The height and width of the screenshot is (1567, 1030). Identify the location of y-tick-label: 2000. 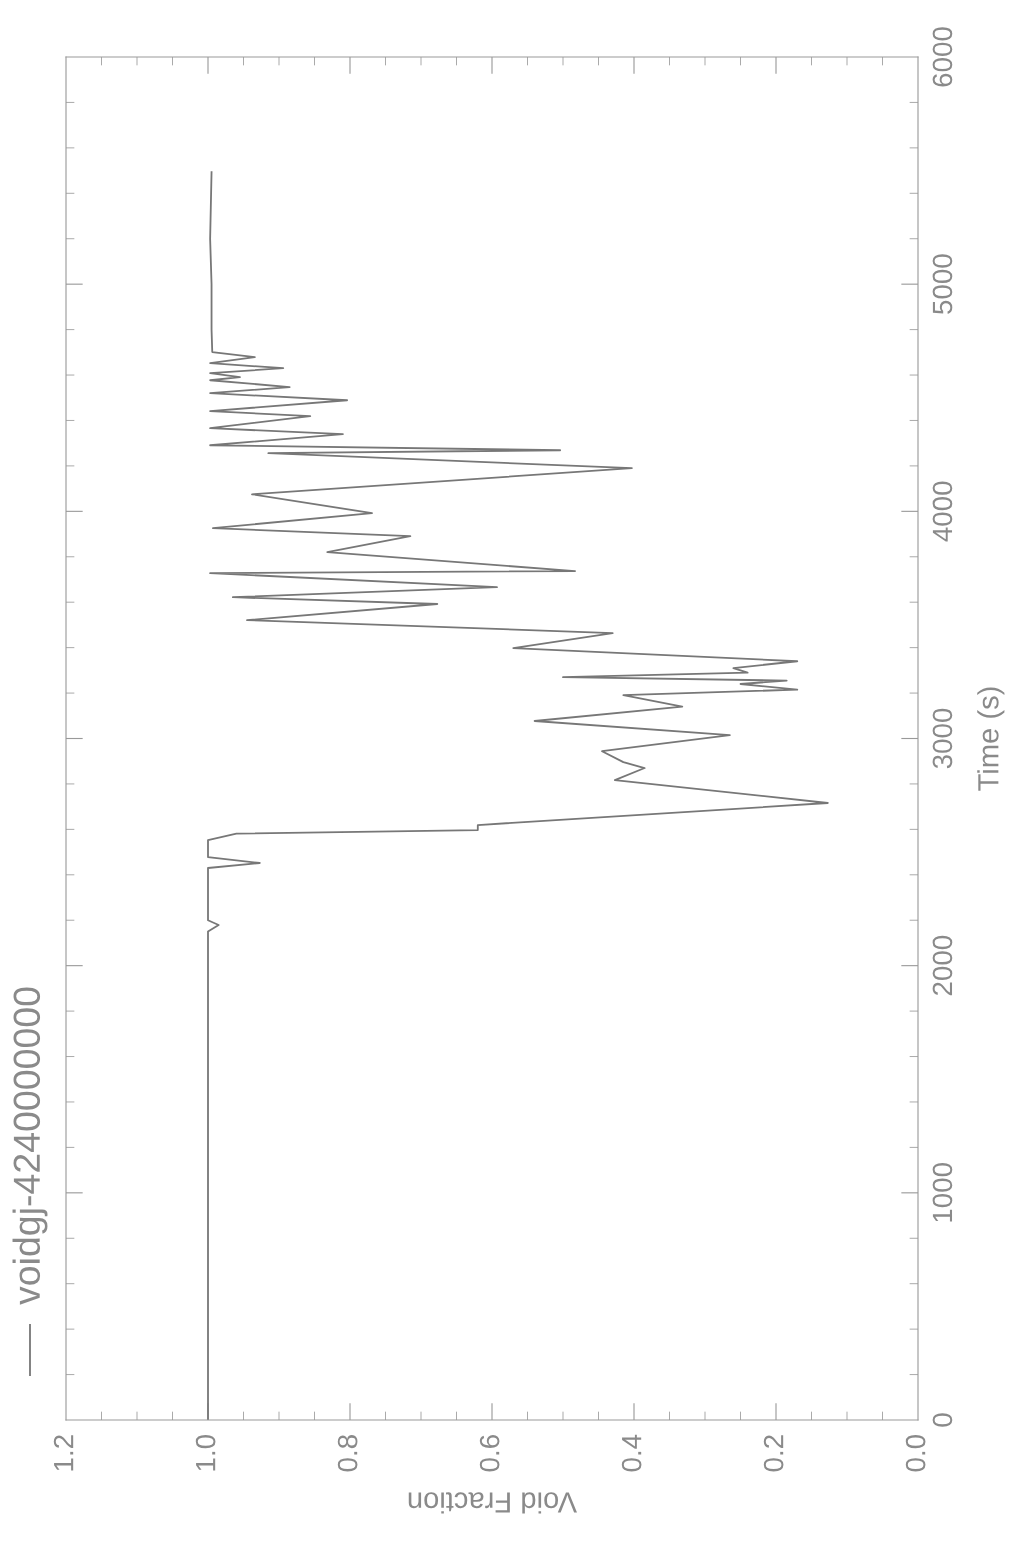
(942, 965).